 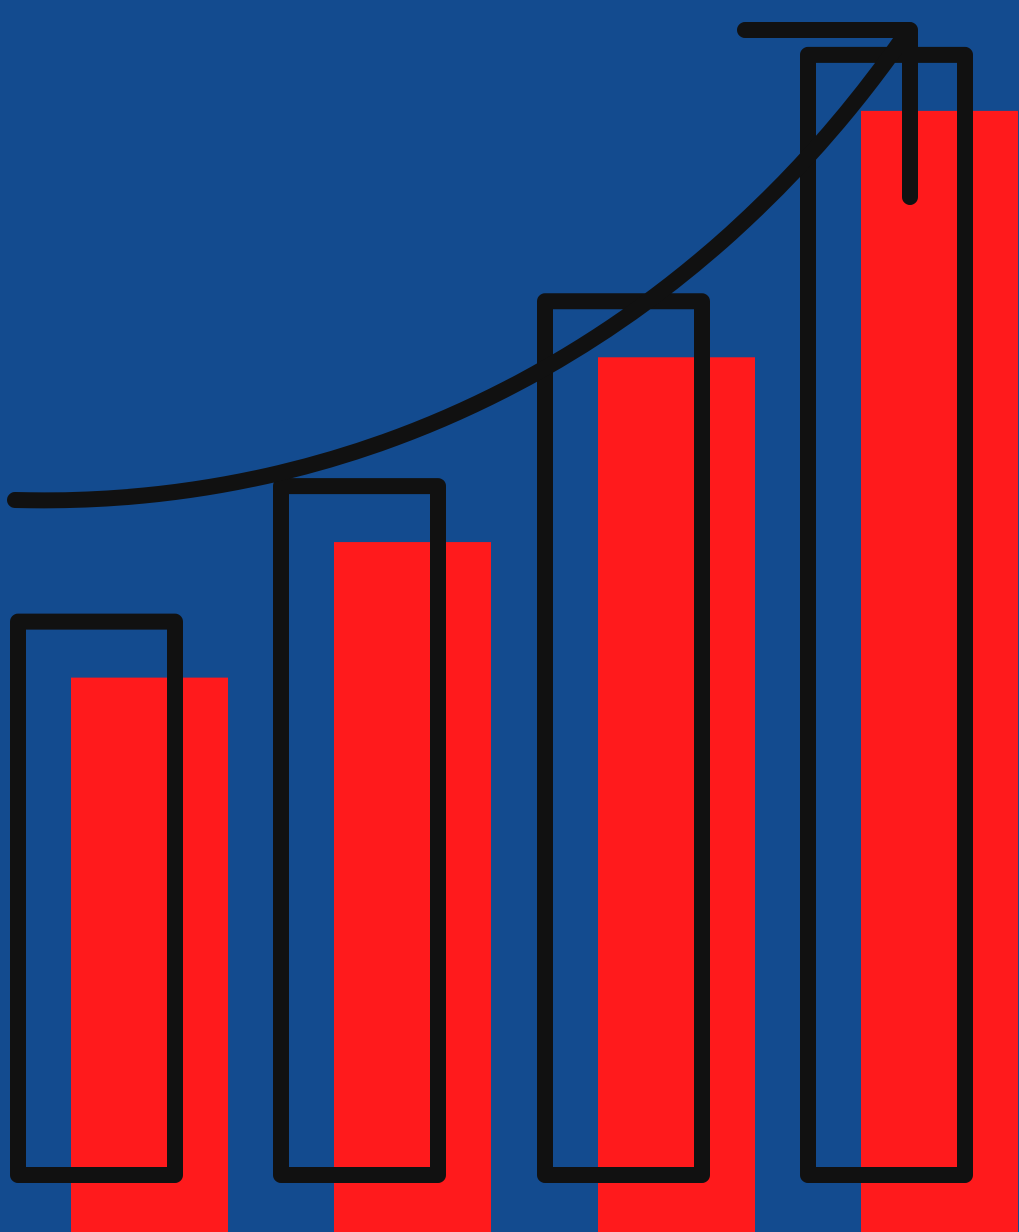 I want to click on bar-3-outline, so click(x=623, y=738).